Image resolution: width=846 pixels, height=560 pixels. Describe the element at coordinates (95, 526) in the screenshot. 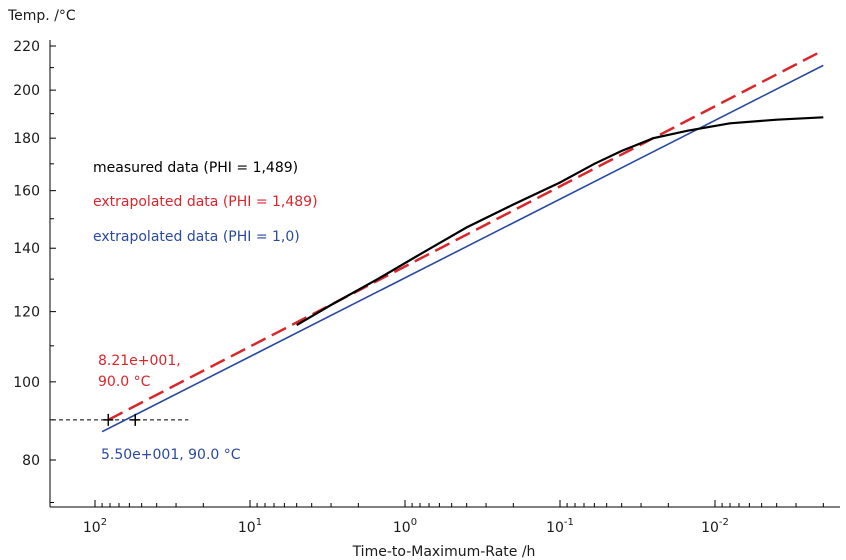

I see `x-tick-label-2: 10²` at that location.